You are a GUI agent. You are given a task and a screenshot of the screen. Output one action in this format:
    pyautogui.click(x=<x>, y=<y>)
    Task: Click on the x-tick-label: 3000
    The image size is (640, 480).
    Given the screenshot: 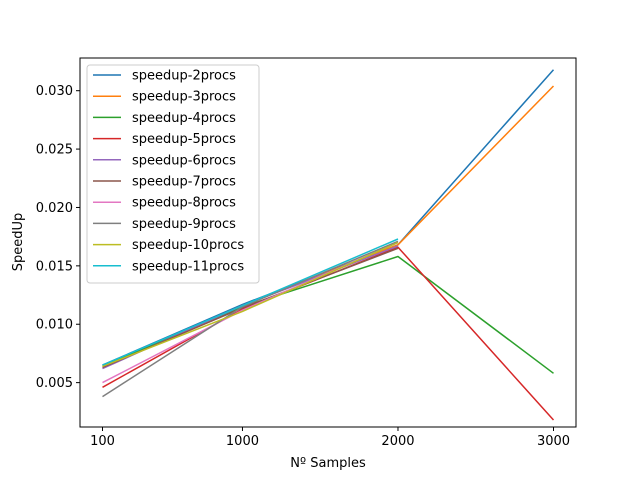 What is the action you would take?
    pyautogui.click(x=553, y=441)
    